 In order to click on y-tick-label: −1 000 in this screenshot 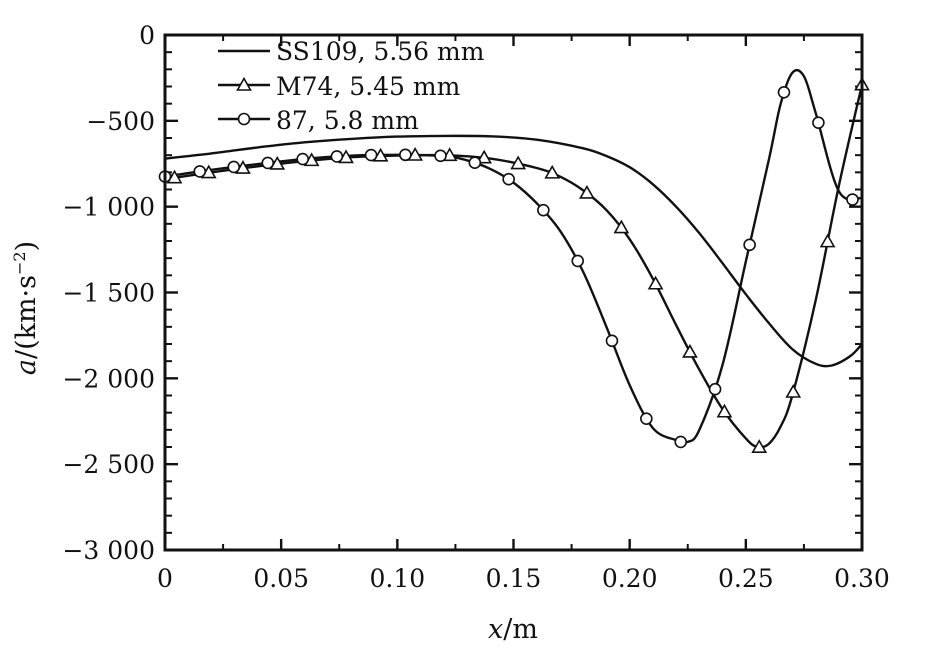, I will do `click(108, 207)`.